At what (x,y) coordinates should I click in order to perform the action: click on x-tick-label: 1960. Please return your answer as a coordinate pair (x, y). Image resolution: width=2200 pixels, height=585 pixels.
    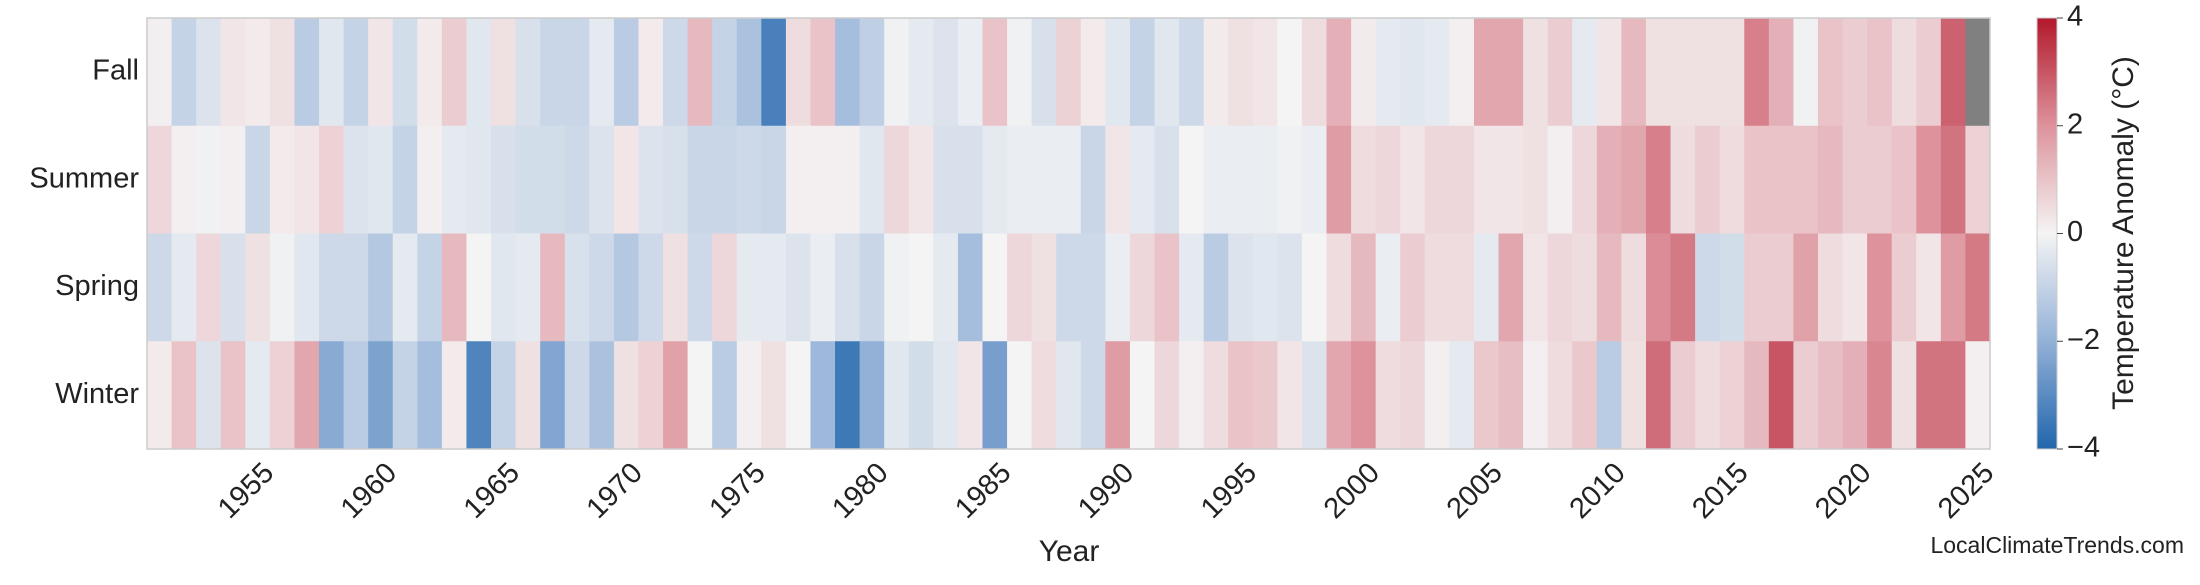
    Looking at the image, I should click on (369, 491).